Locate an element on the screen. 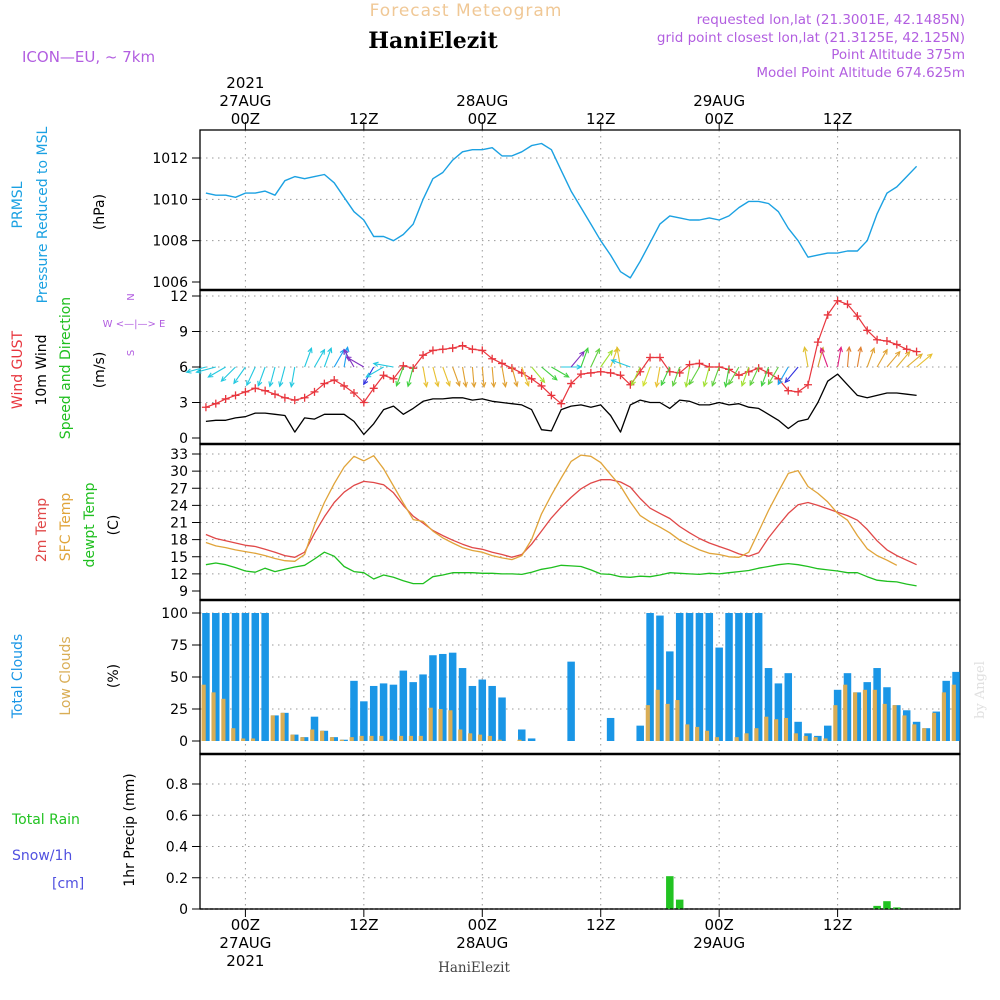  y-tick-label: 1006 is located at coordinates (170, 283).